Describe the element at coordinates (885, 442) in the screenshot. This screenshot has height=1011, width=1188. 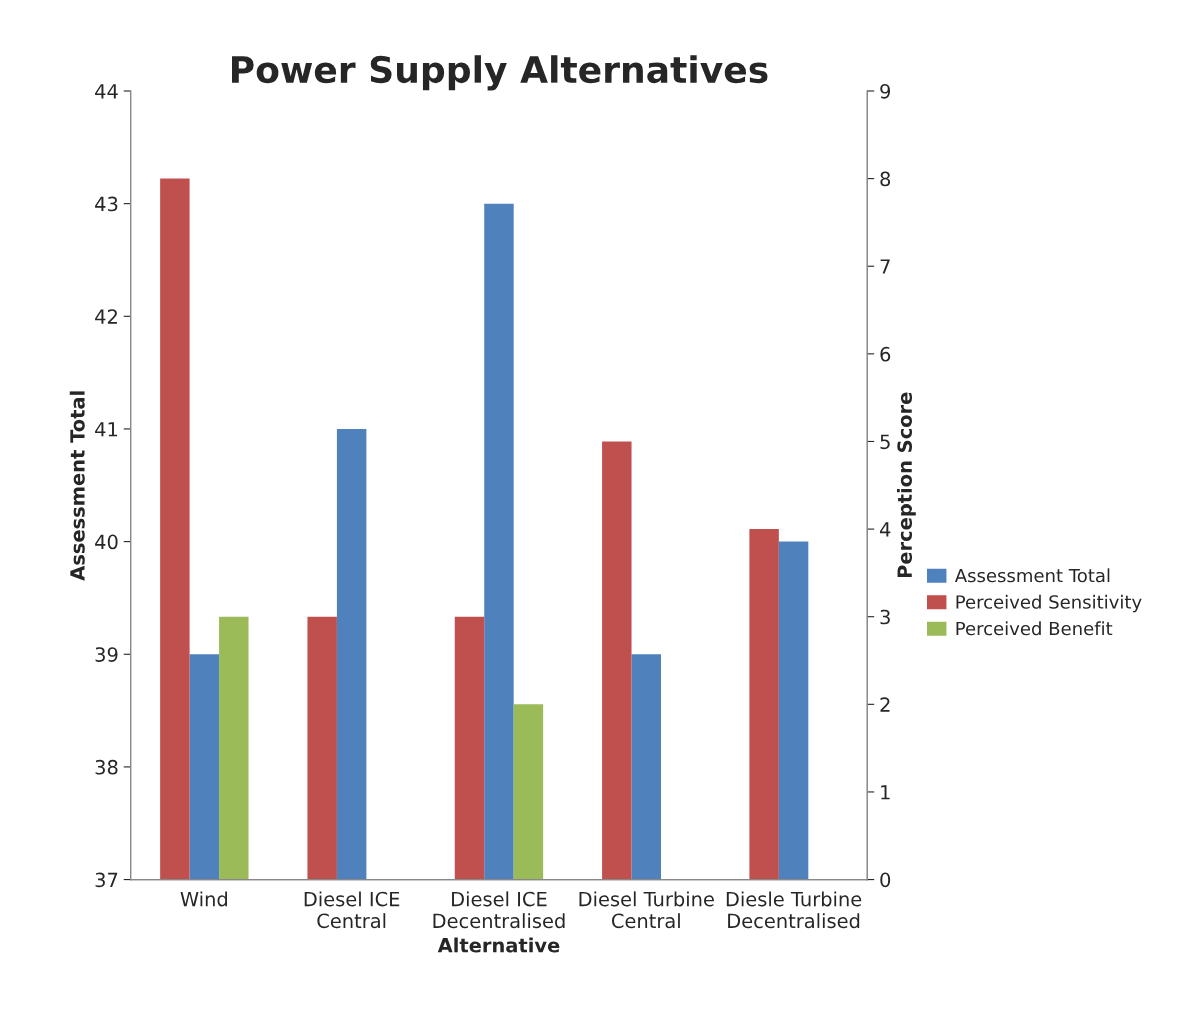
I see `y2-tick-label: 5` at that location.